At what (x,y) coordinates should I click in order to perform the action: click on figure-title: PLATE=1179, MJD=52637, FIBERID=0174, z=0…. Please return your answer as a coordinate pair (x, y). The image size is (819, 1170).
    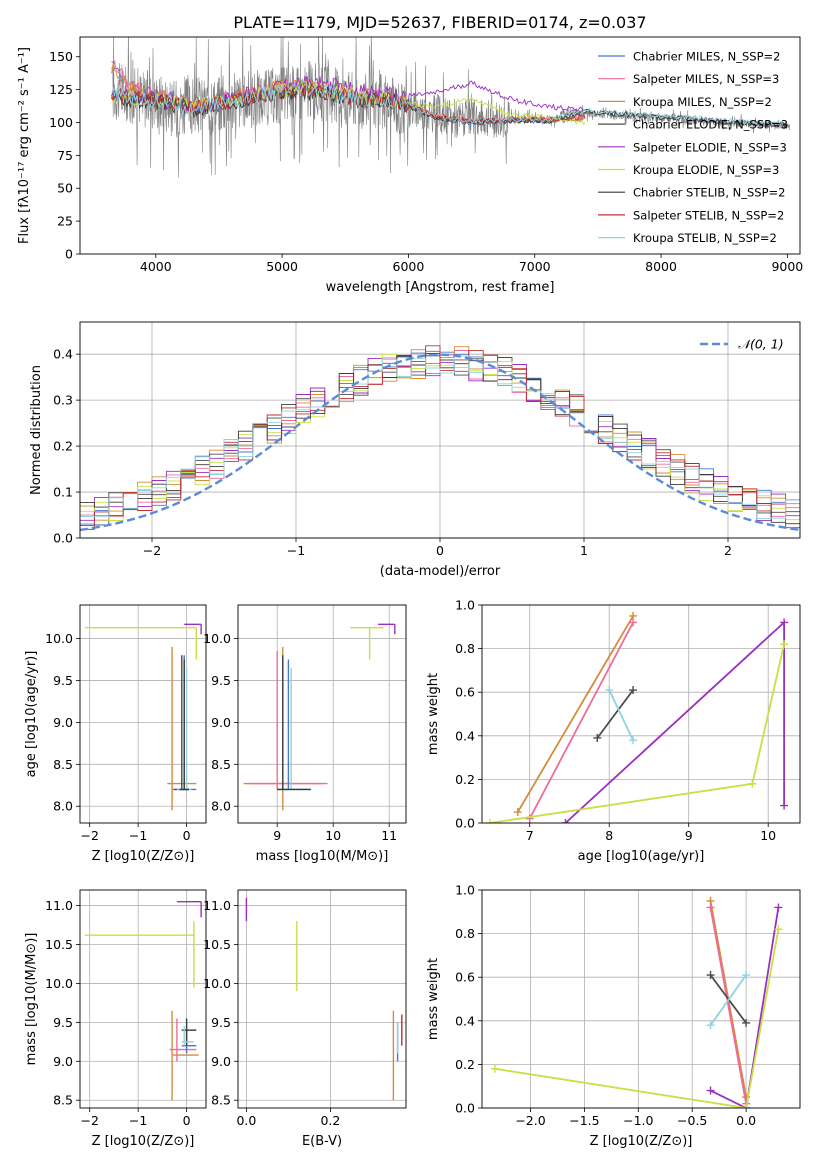
    Looking at the image, I should click on (439, 22).